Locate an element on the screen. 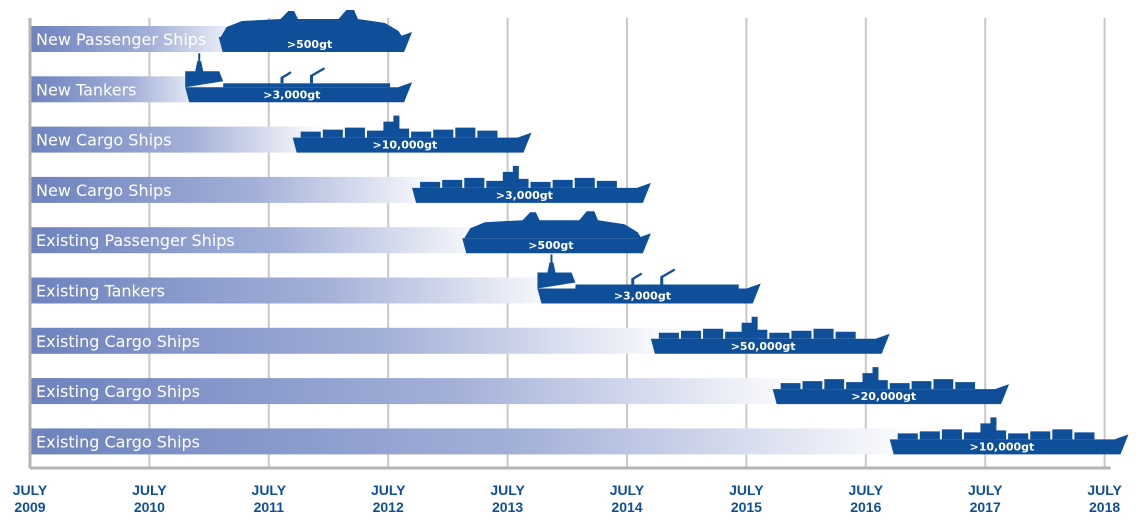 The width and height of the screenshot is (1148, 526). x-tick-label-year: 2018 is located at coordinates (1104, 507).